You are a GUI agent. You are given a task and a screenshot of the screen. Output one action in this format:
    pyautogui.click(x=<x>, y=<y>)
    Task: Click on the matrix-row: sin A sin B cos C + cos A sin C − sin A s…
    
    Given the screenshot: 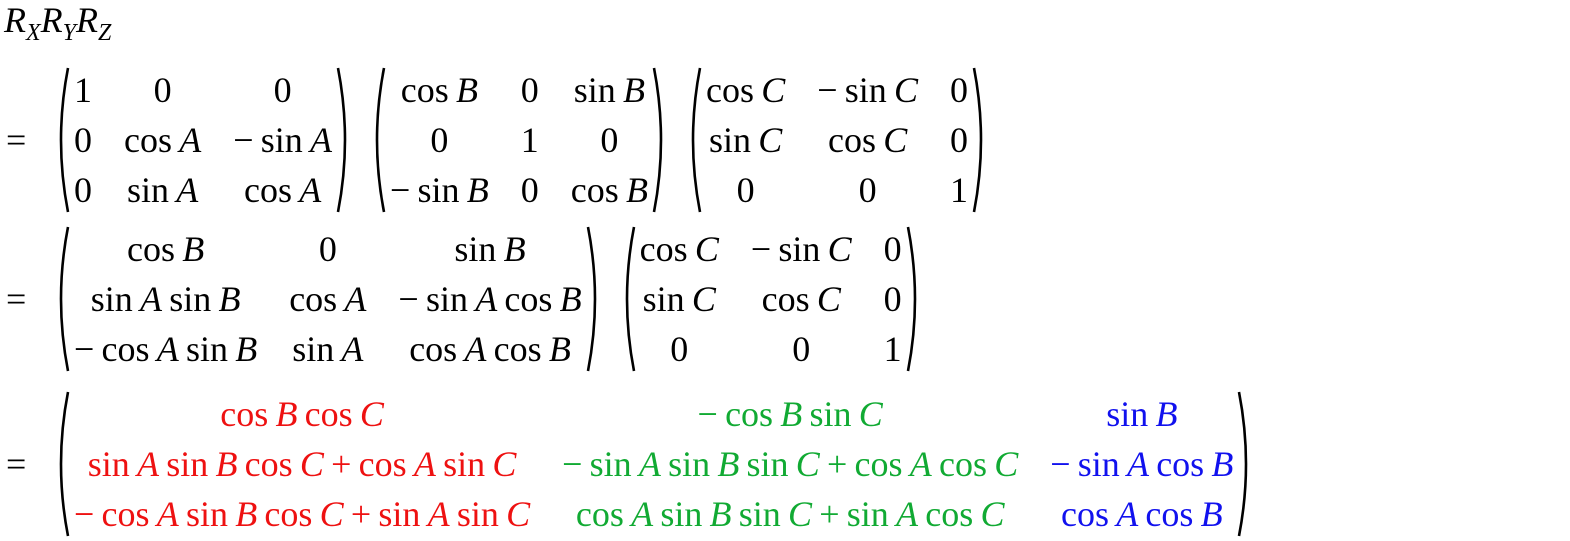 What is the action you would take?
    pyautogui.click(x=653, y=464)
    